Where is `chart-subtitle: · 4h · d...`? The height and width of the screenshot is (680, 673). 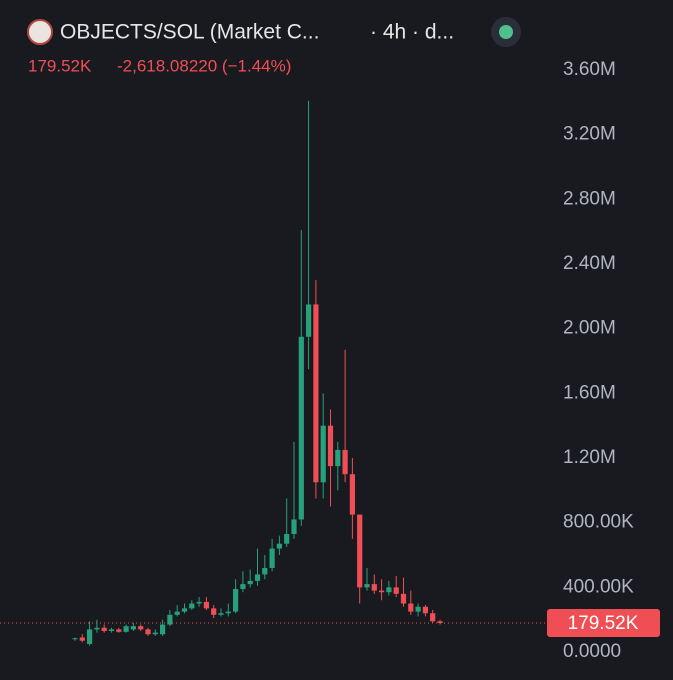
chart-subtitle: · 4h · d... is located at coordinates (412, 32).